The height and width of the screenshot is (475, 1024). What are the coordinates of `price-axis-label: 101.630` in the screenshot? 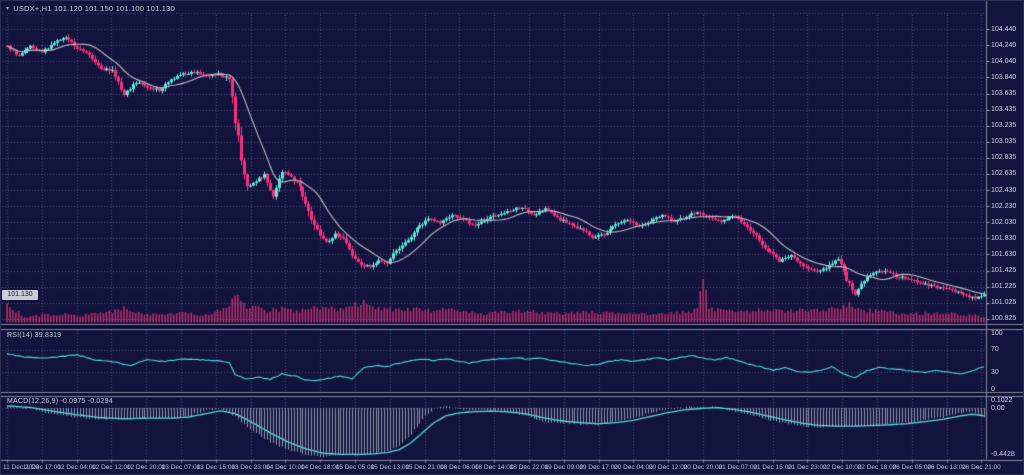 It's located at (1004, 254).